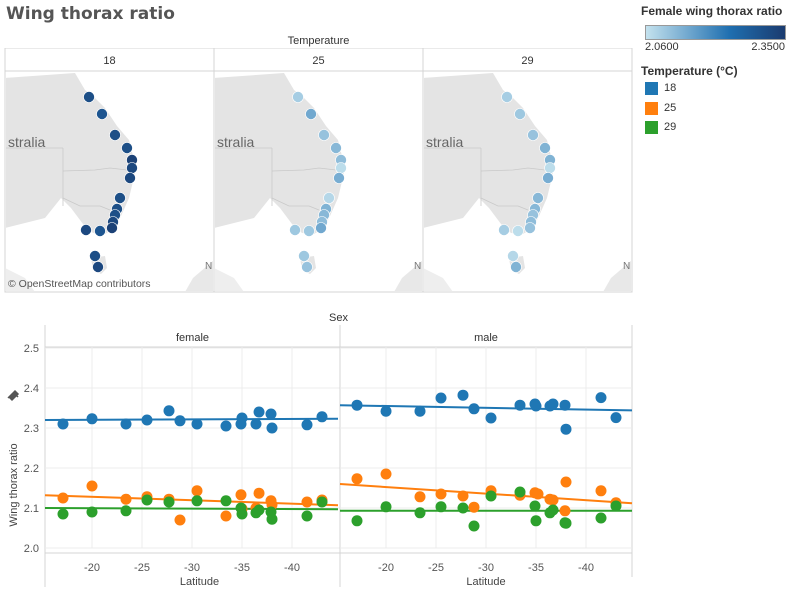 The image size is (795, 591). I want to click on map-panel-29: 29 stralia N, so click(527, 170).